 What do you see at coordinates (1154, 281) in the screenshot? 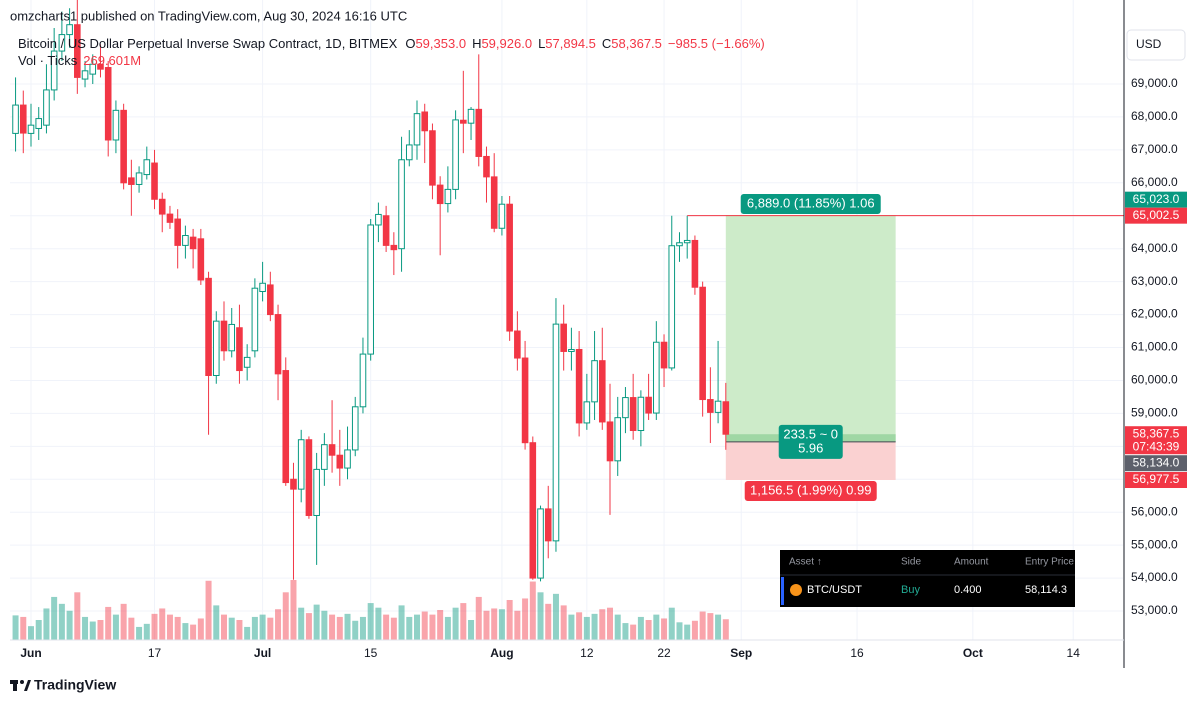
I see `y-tick-label: 63,000.0` at bounding box center [1154, 281].